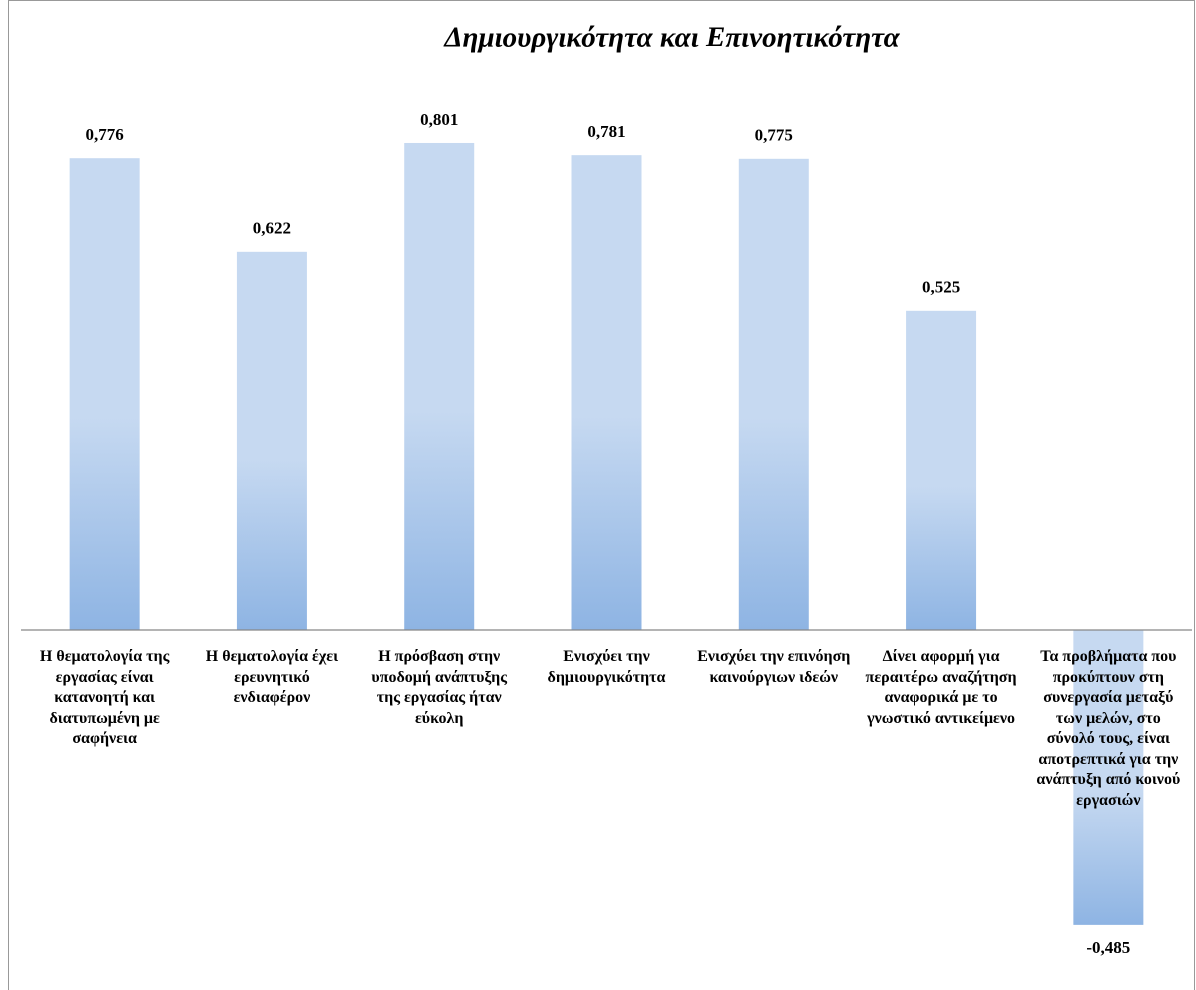  Describe the element at coordinates (272, 677) in the screenshot. I see `x-tick-label: Η θεματολογία έχει ερευνητικό ενδιαφέρον` at that location.